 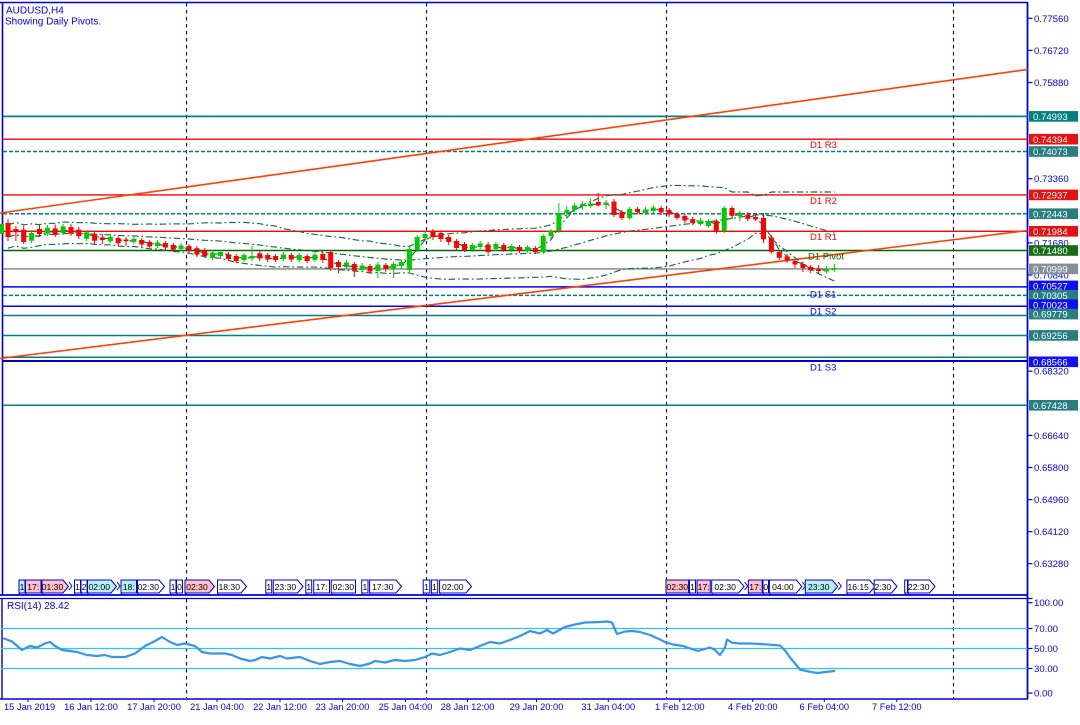 What do you see at coordinates (1050, 232) in the screenshot?
I see `svg-text: 0.71984` at bounding box center [1050, 232].